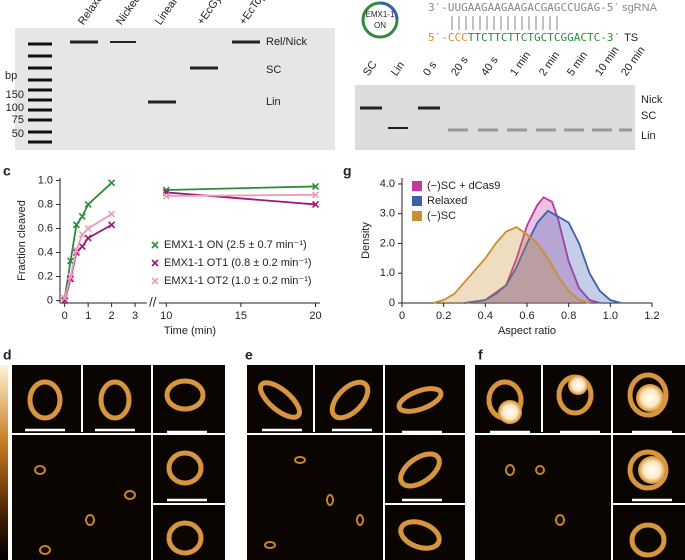 This screenshot has width=685, height=560. Describe the element at coordinates (190, 331) in the screenshot. I see `x-axis-label: Time (min)` at that location.